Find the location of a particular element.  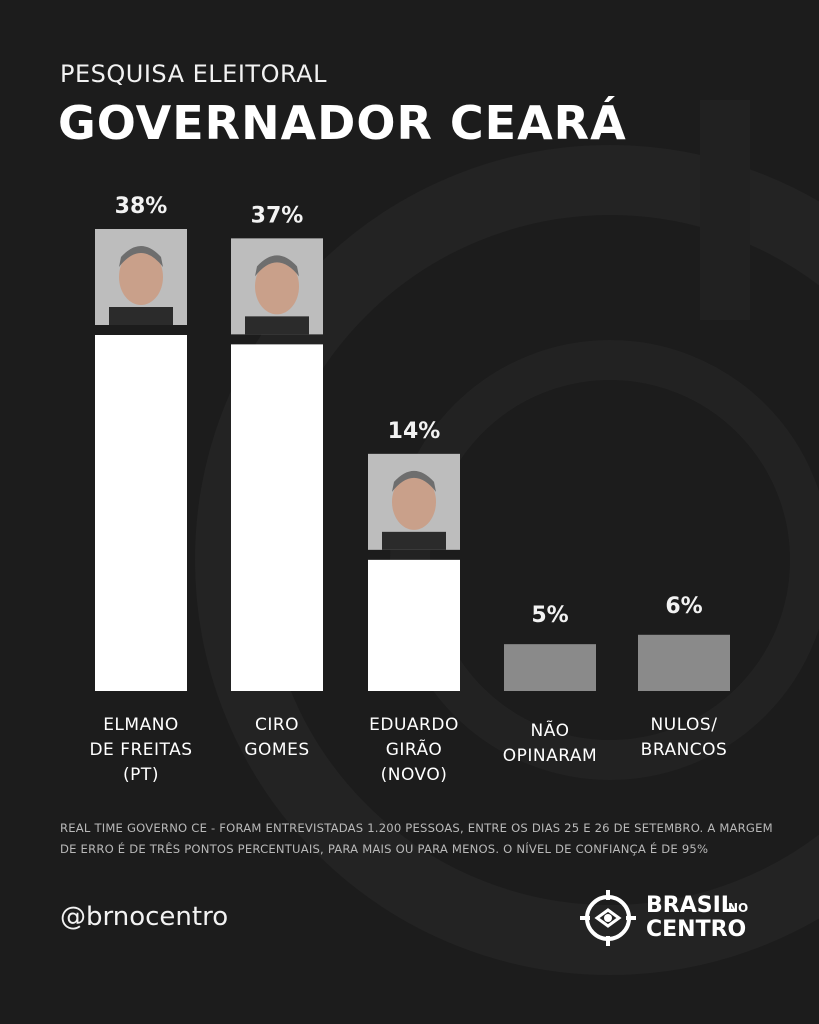

social-handle: @brnocentro is located at coordinates (144, 917).